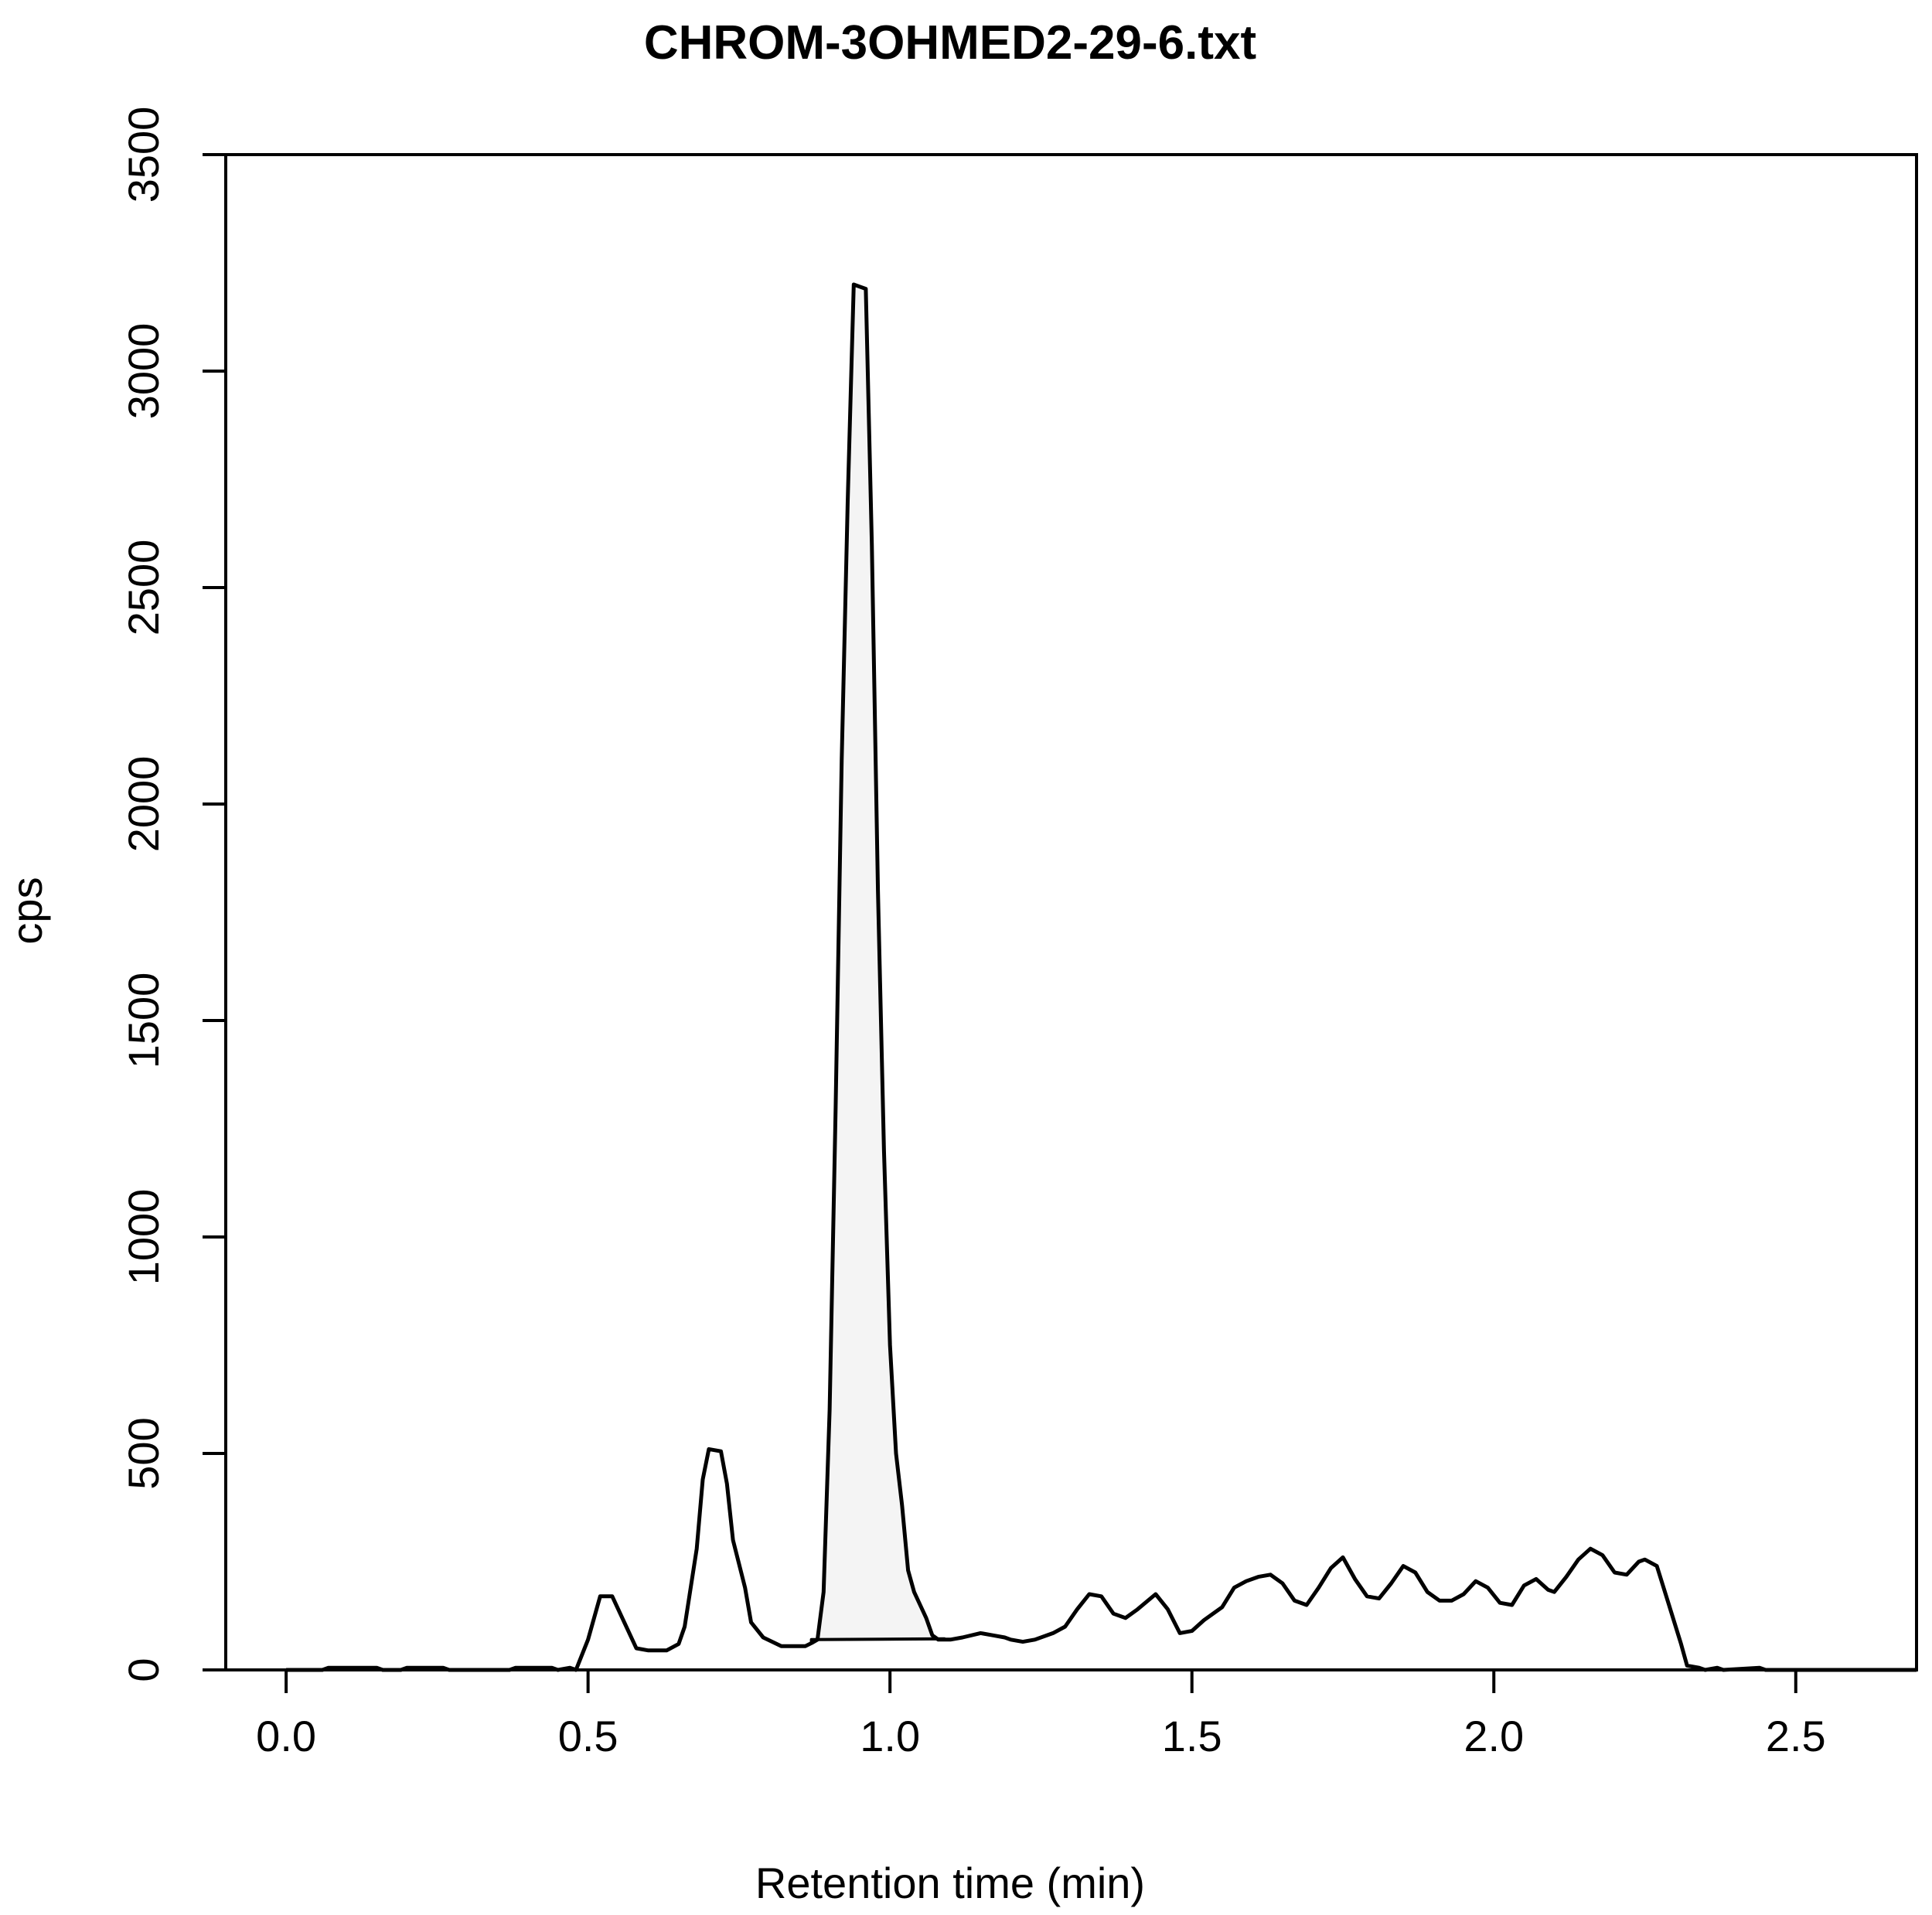 This screenshot has width=1932, height=1915. What do you see at coordinates (26, 910) in the screenshot?
I see `y-axis-label: cps` at bounding box center [26, 910].